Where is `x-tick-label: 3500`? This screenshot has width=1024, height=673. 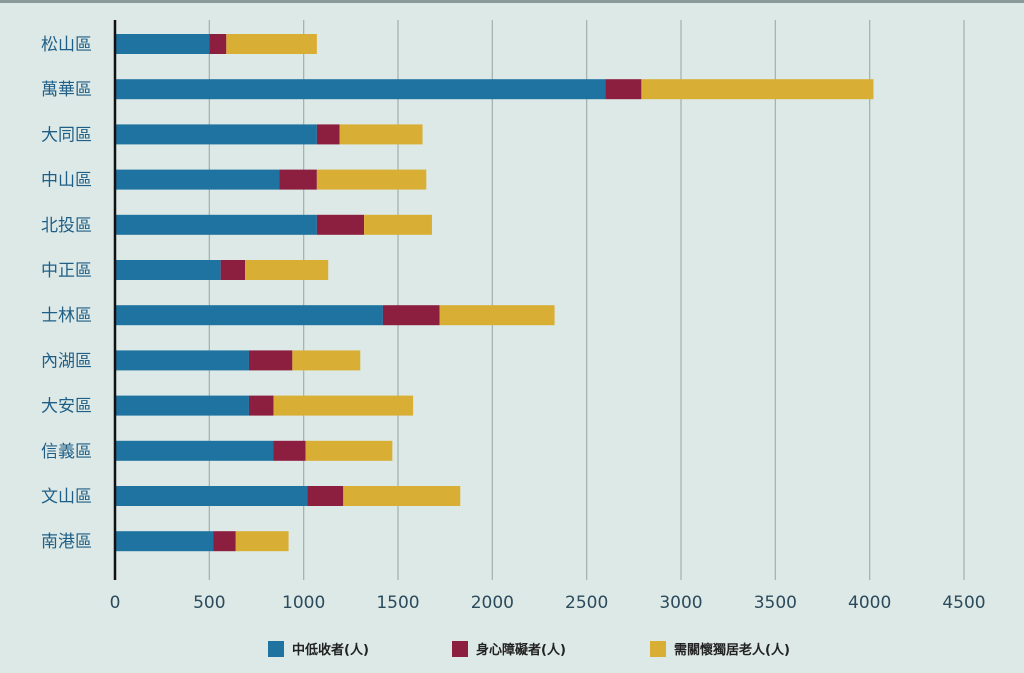 x-tick-label: 3500 is located at coordinates (775, 603).